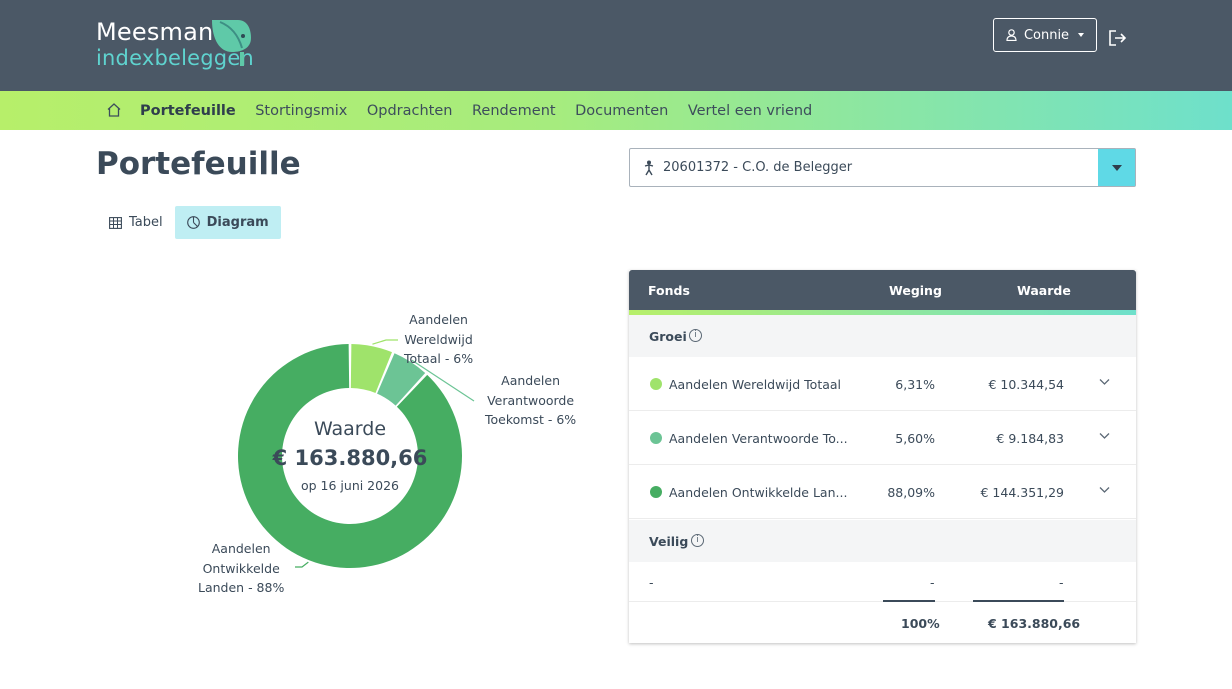  I want to click on home-icon, so click(114, 110).